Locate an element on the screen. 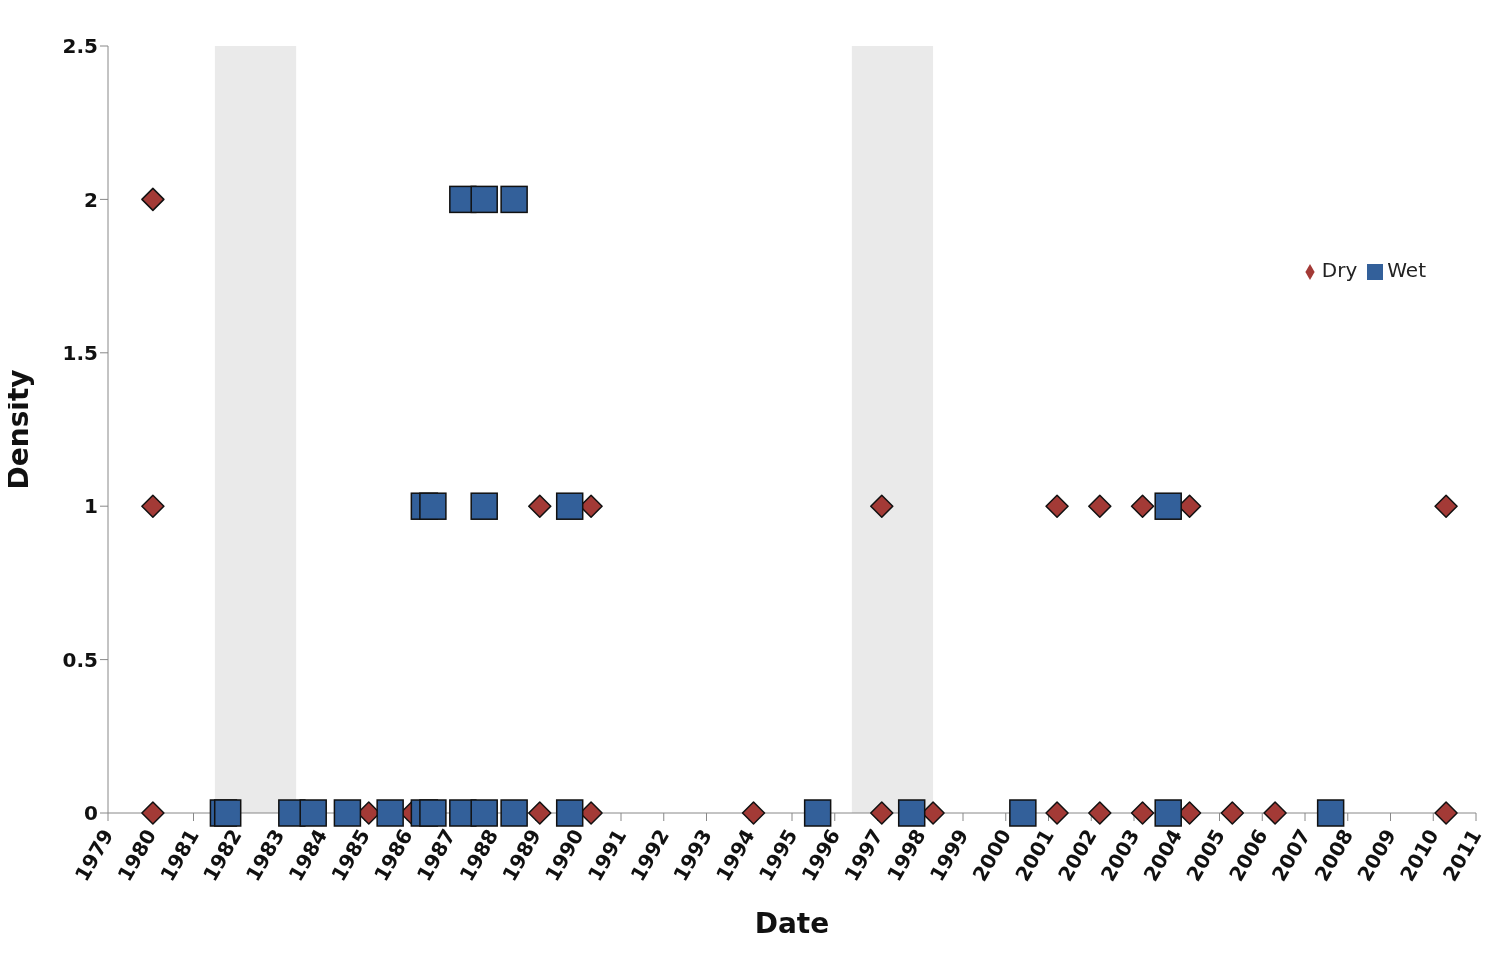 This screenshot has height=961, width=1504. legend-label: Dry is located at coordinates (1339, 270).